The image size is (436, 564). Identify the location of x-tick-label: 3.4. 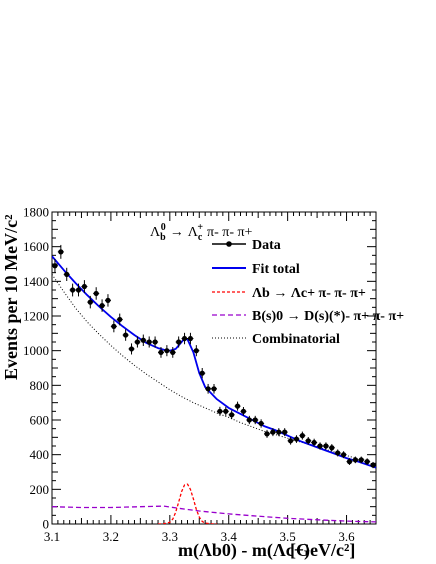
(229, 536).